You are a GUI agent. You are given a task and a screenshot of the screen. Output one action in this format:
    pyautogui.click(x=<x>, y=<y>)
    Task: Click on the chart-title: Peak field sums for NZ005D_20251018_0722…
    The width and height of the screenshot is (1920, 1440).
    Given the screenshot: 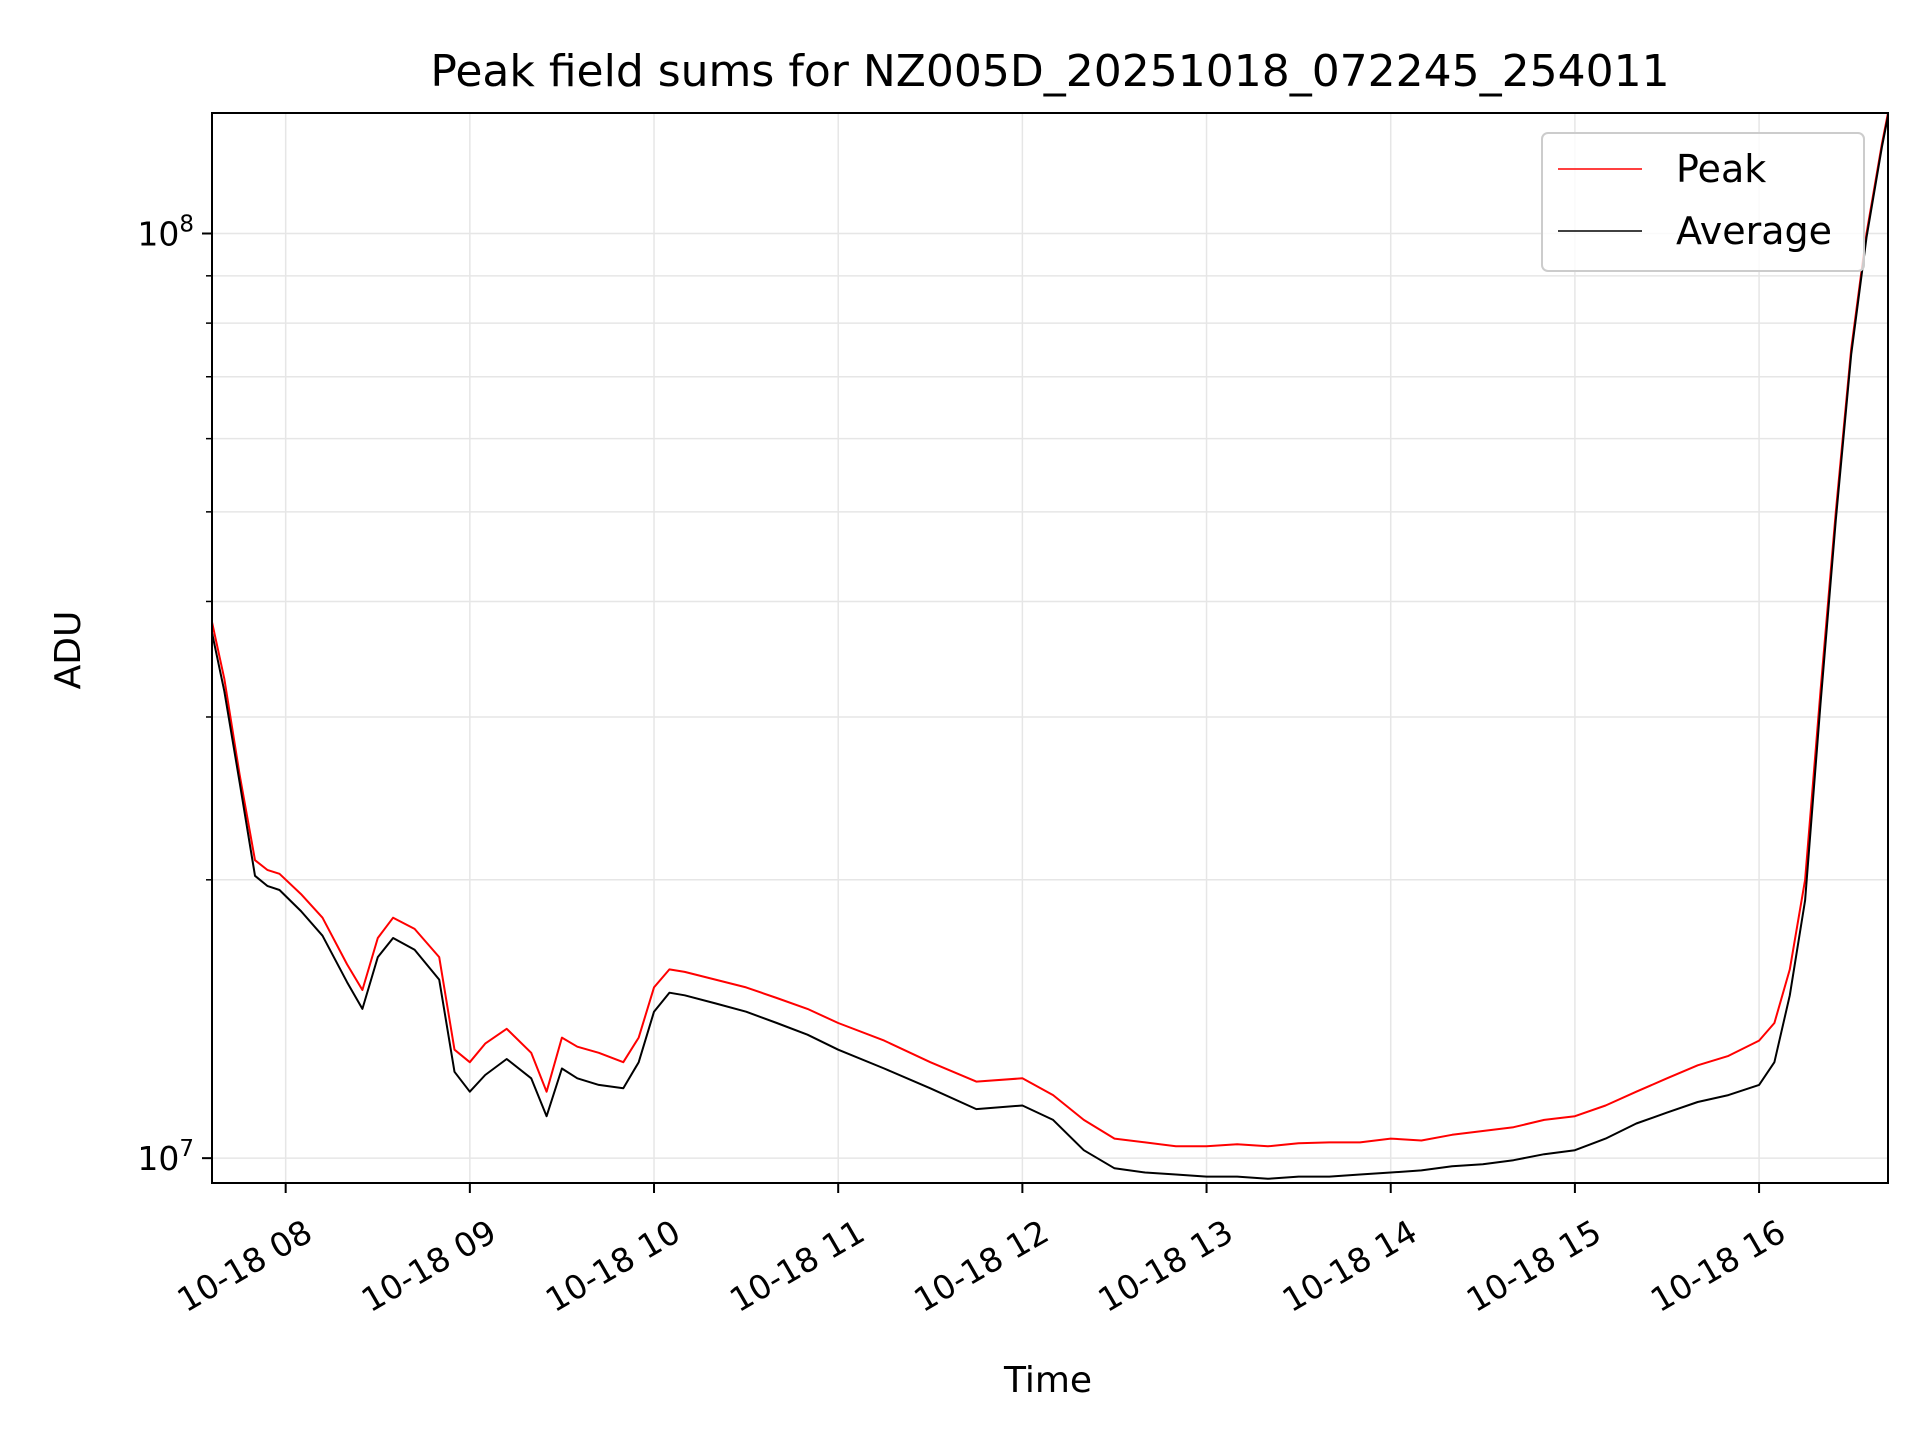 What is the action you would take?
    pyautogui.click(x=1049, y=71)
    